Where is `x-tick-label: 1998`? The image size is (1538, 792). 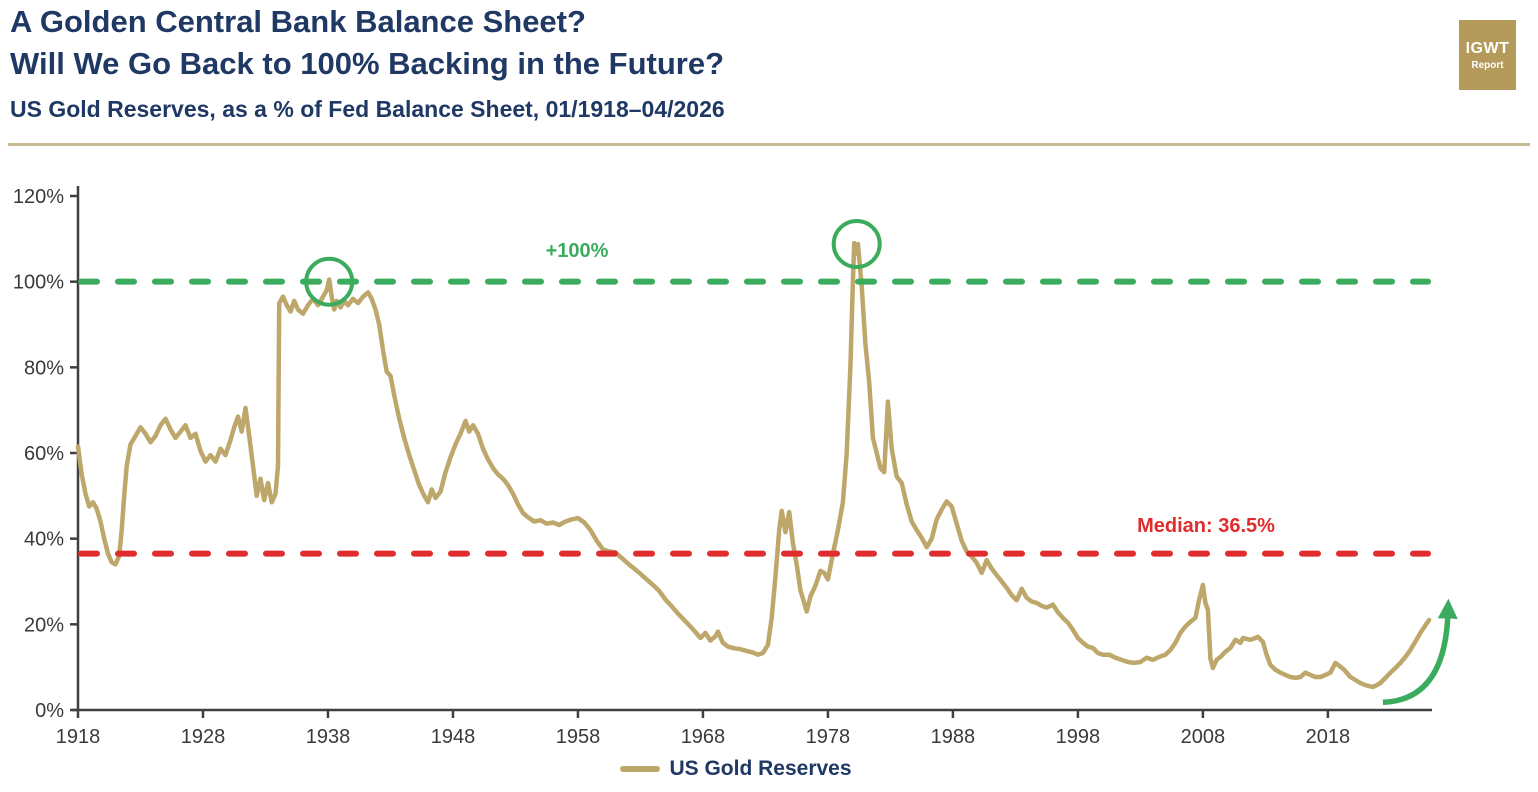
x-tick-label: 1998 is located at coordinates (1078, 737).